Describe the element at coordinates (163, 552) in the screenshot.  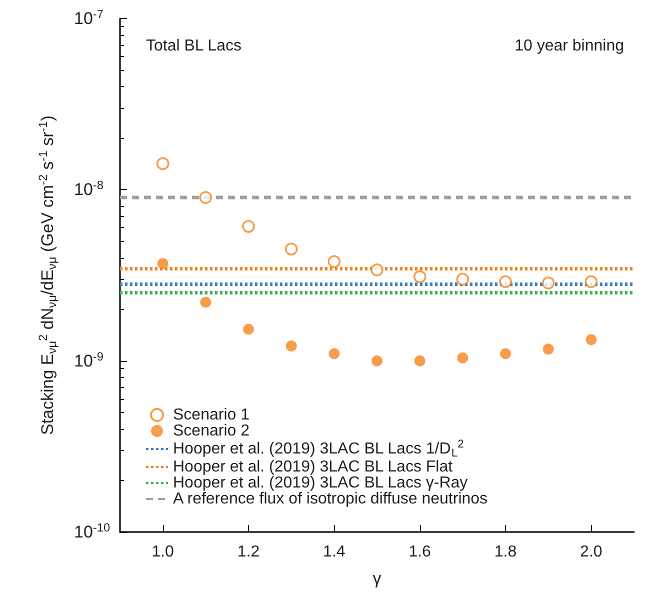
I see `x-tick-label: 1.0` at that location.